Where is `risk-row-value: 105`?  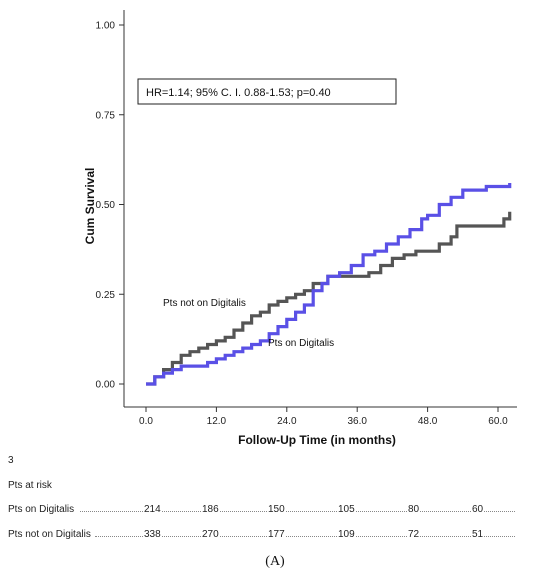
risk-row-value: 105 is located at coordinates (346, 509).